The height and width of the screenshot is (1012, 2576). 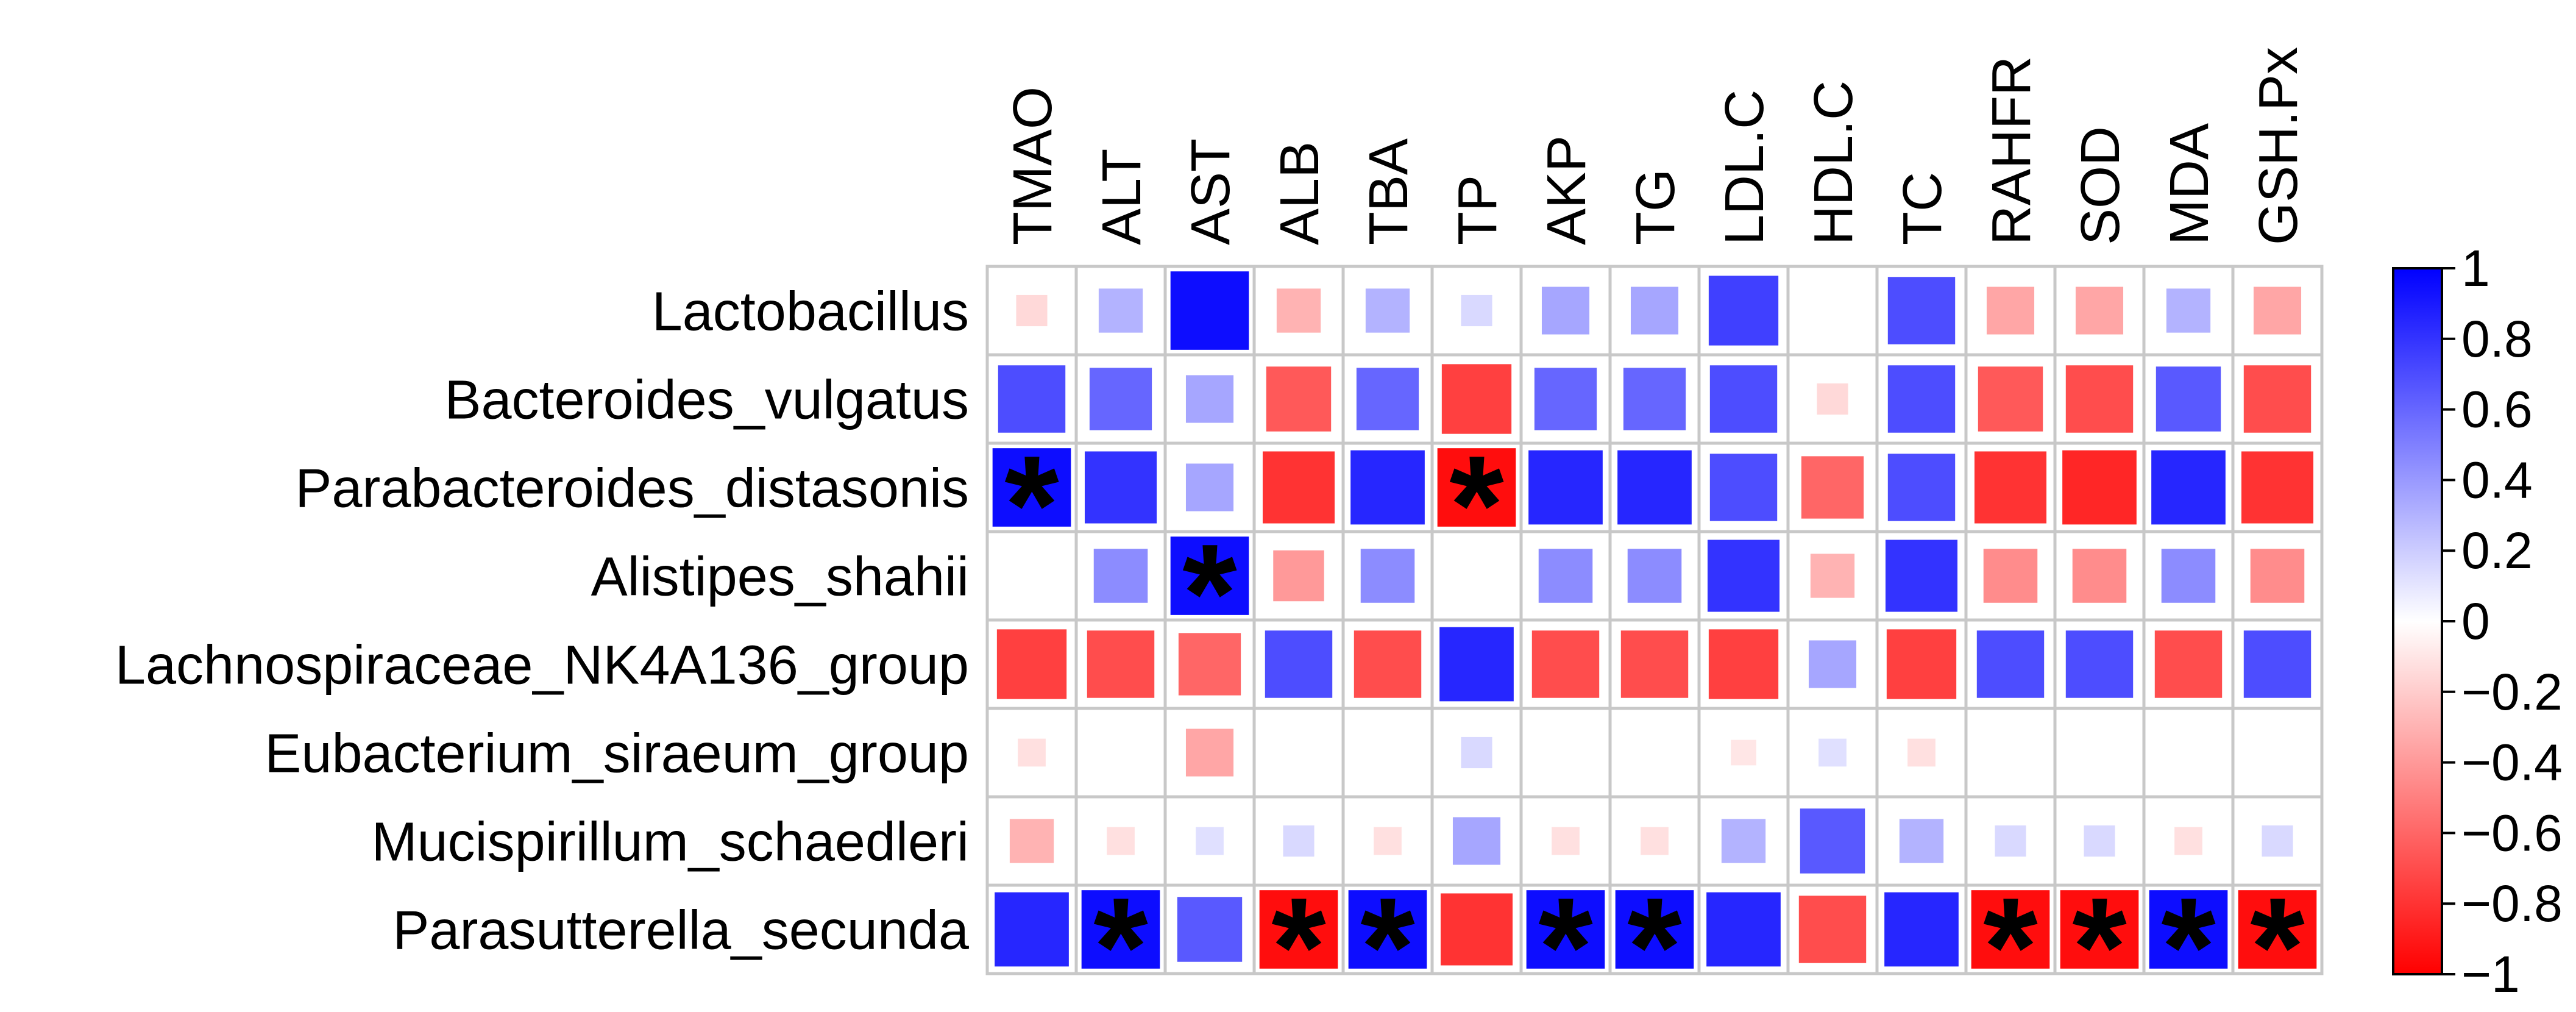 I want to click on colorbar-tick-label: −1, so click(x=2490, y=975).